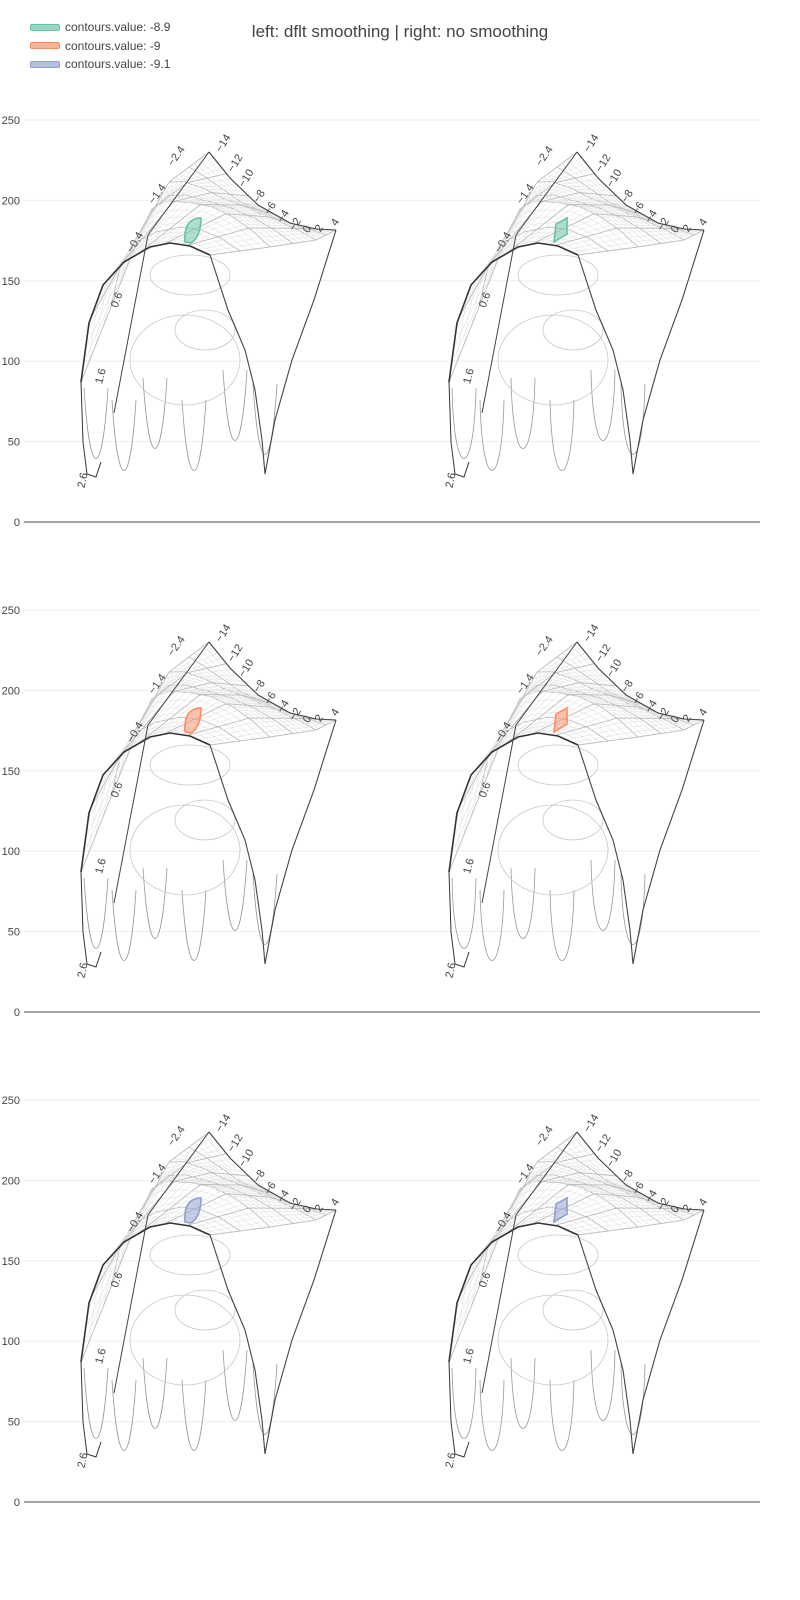 This screenshot has height=1600, width=800. What do you see at coordinates (223, 633) in the screenshot?
I see `b-axis-tick-label: −14` at bounding box center [223, 633].